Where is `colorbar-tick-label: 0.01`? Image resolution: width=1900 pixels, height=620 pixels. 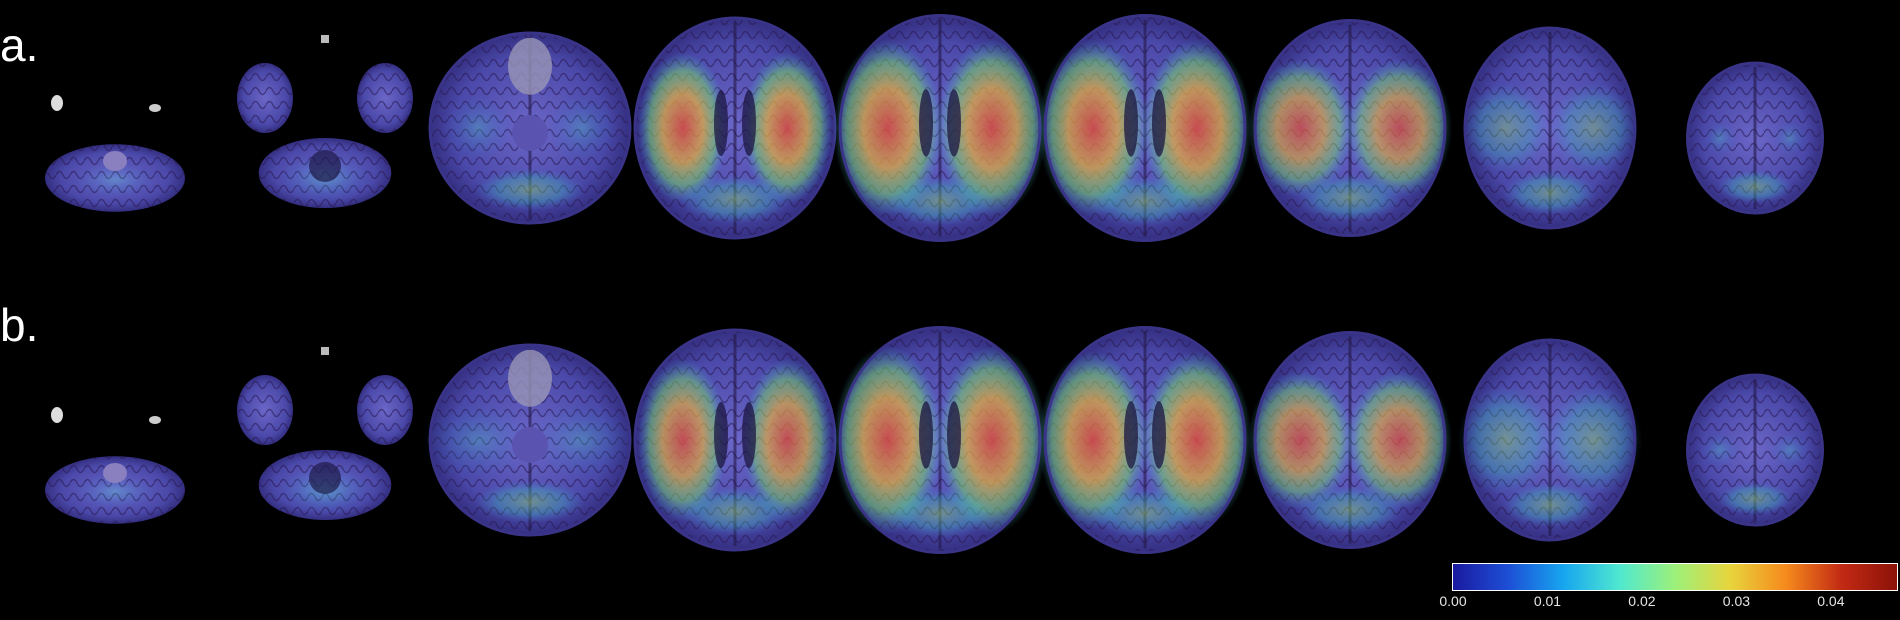 colorbar-tick-label: 0.01 is located at coordinates (1547, 601).